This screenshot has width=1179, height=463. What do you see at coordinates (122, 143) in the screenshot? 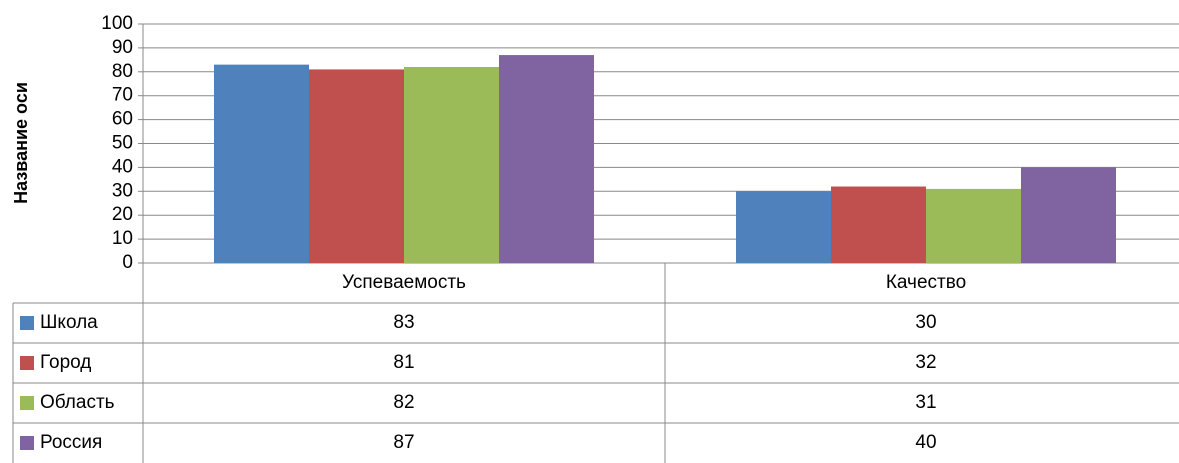
I see `y-tick-label: 50` at bounding box center [122, 143].